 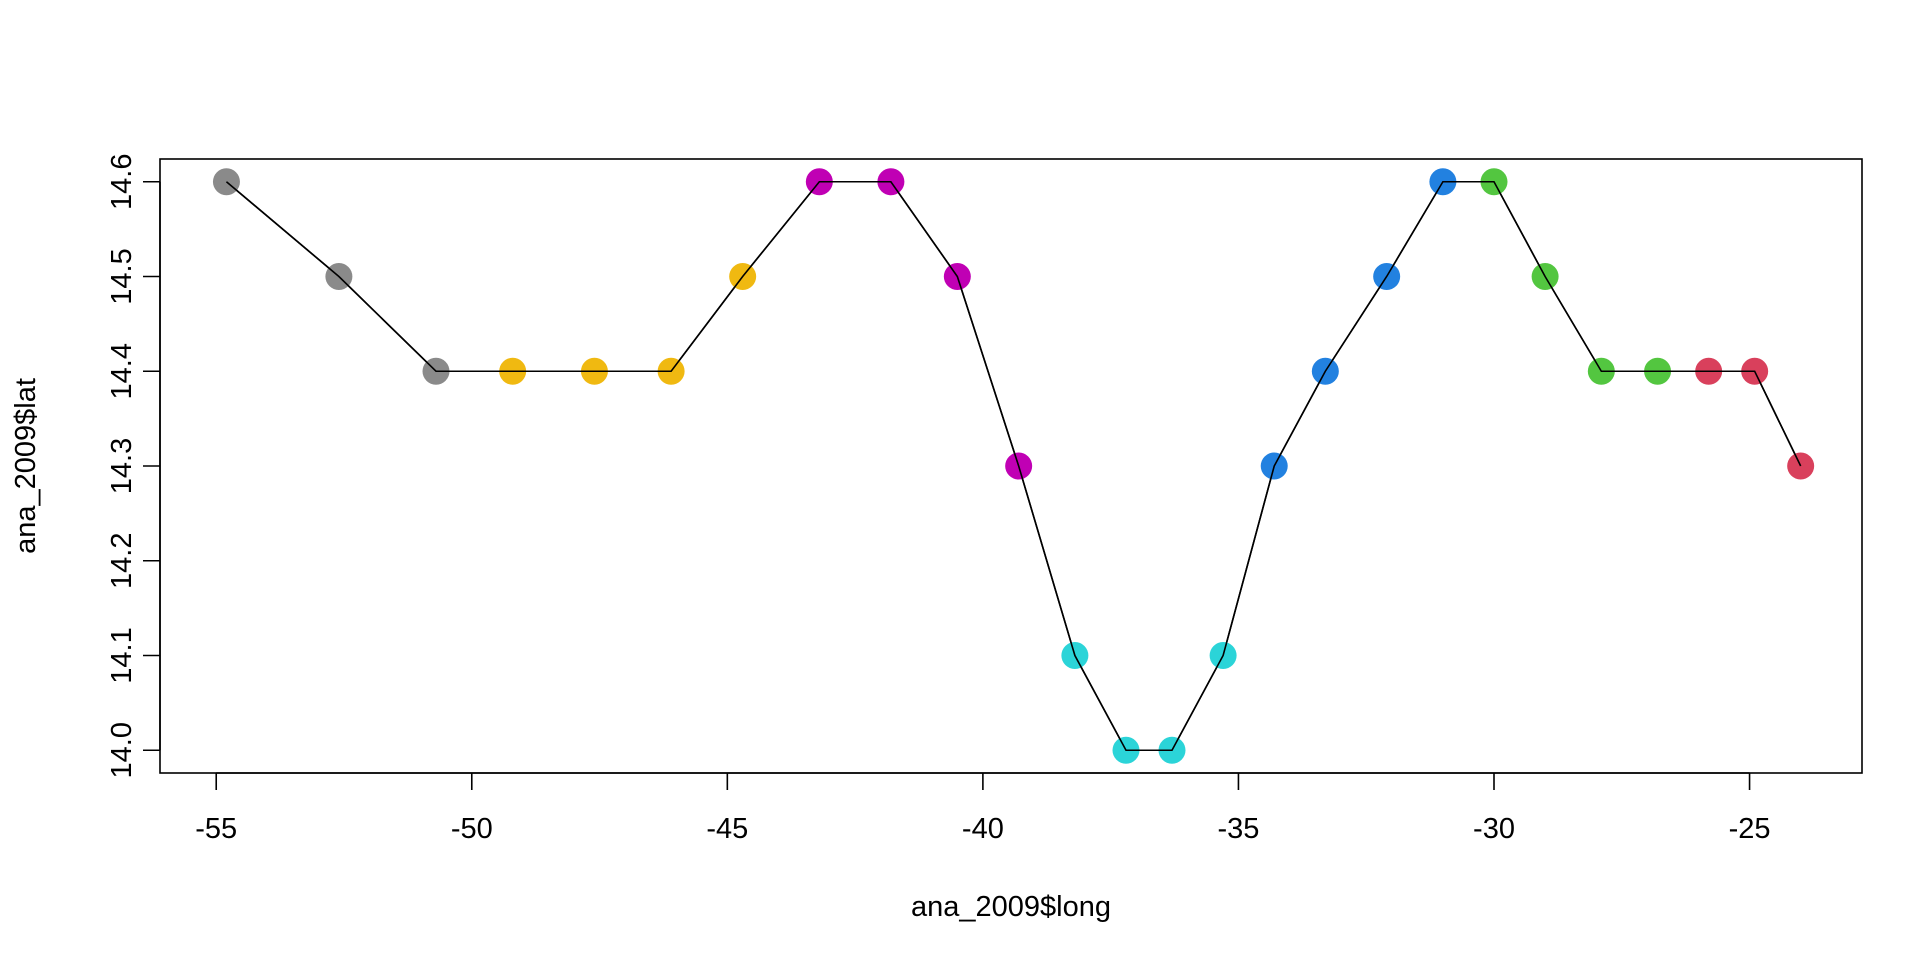 I want to click on y-tick-label: 14.0, so click(x=122, y=750).